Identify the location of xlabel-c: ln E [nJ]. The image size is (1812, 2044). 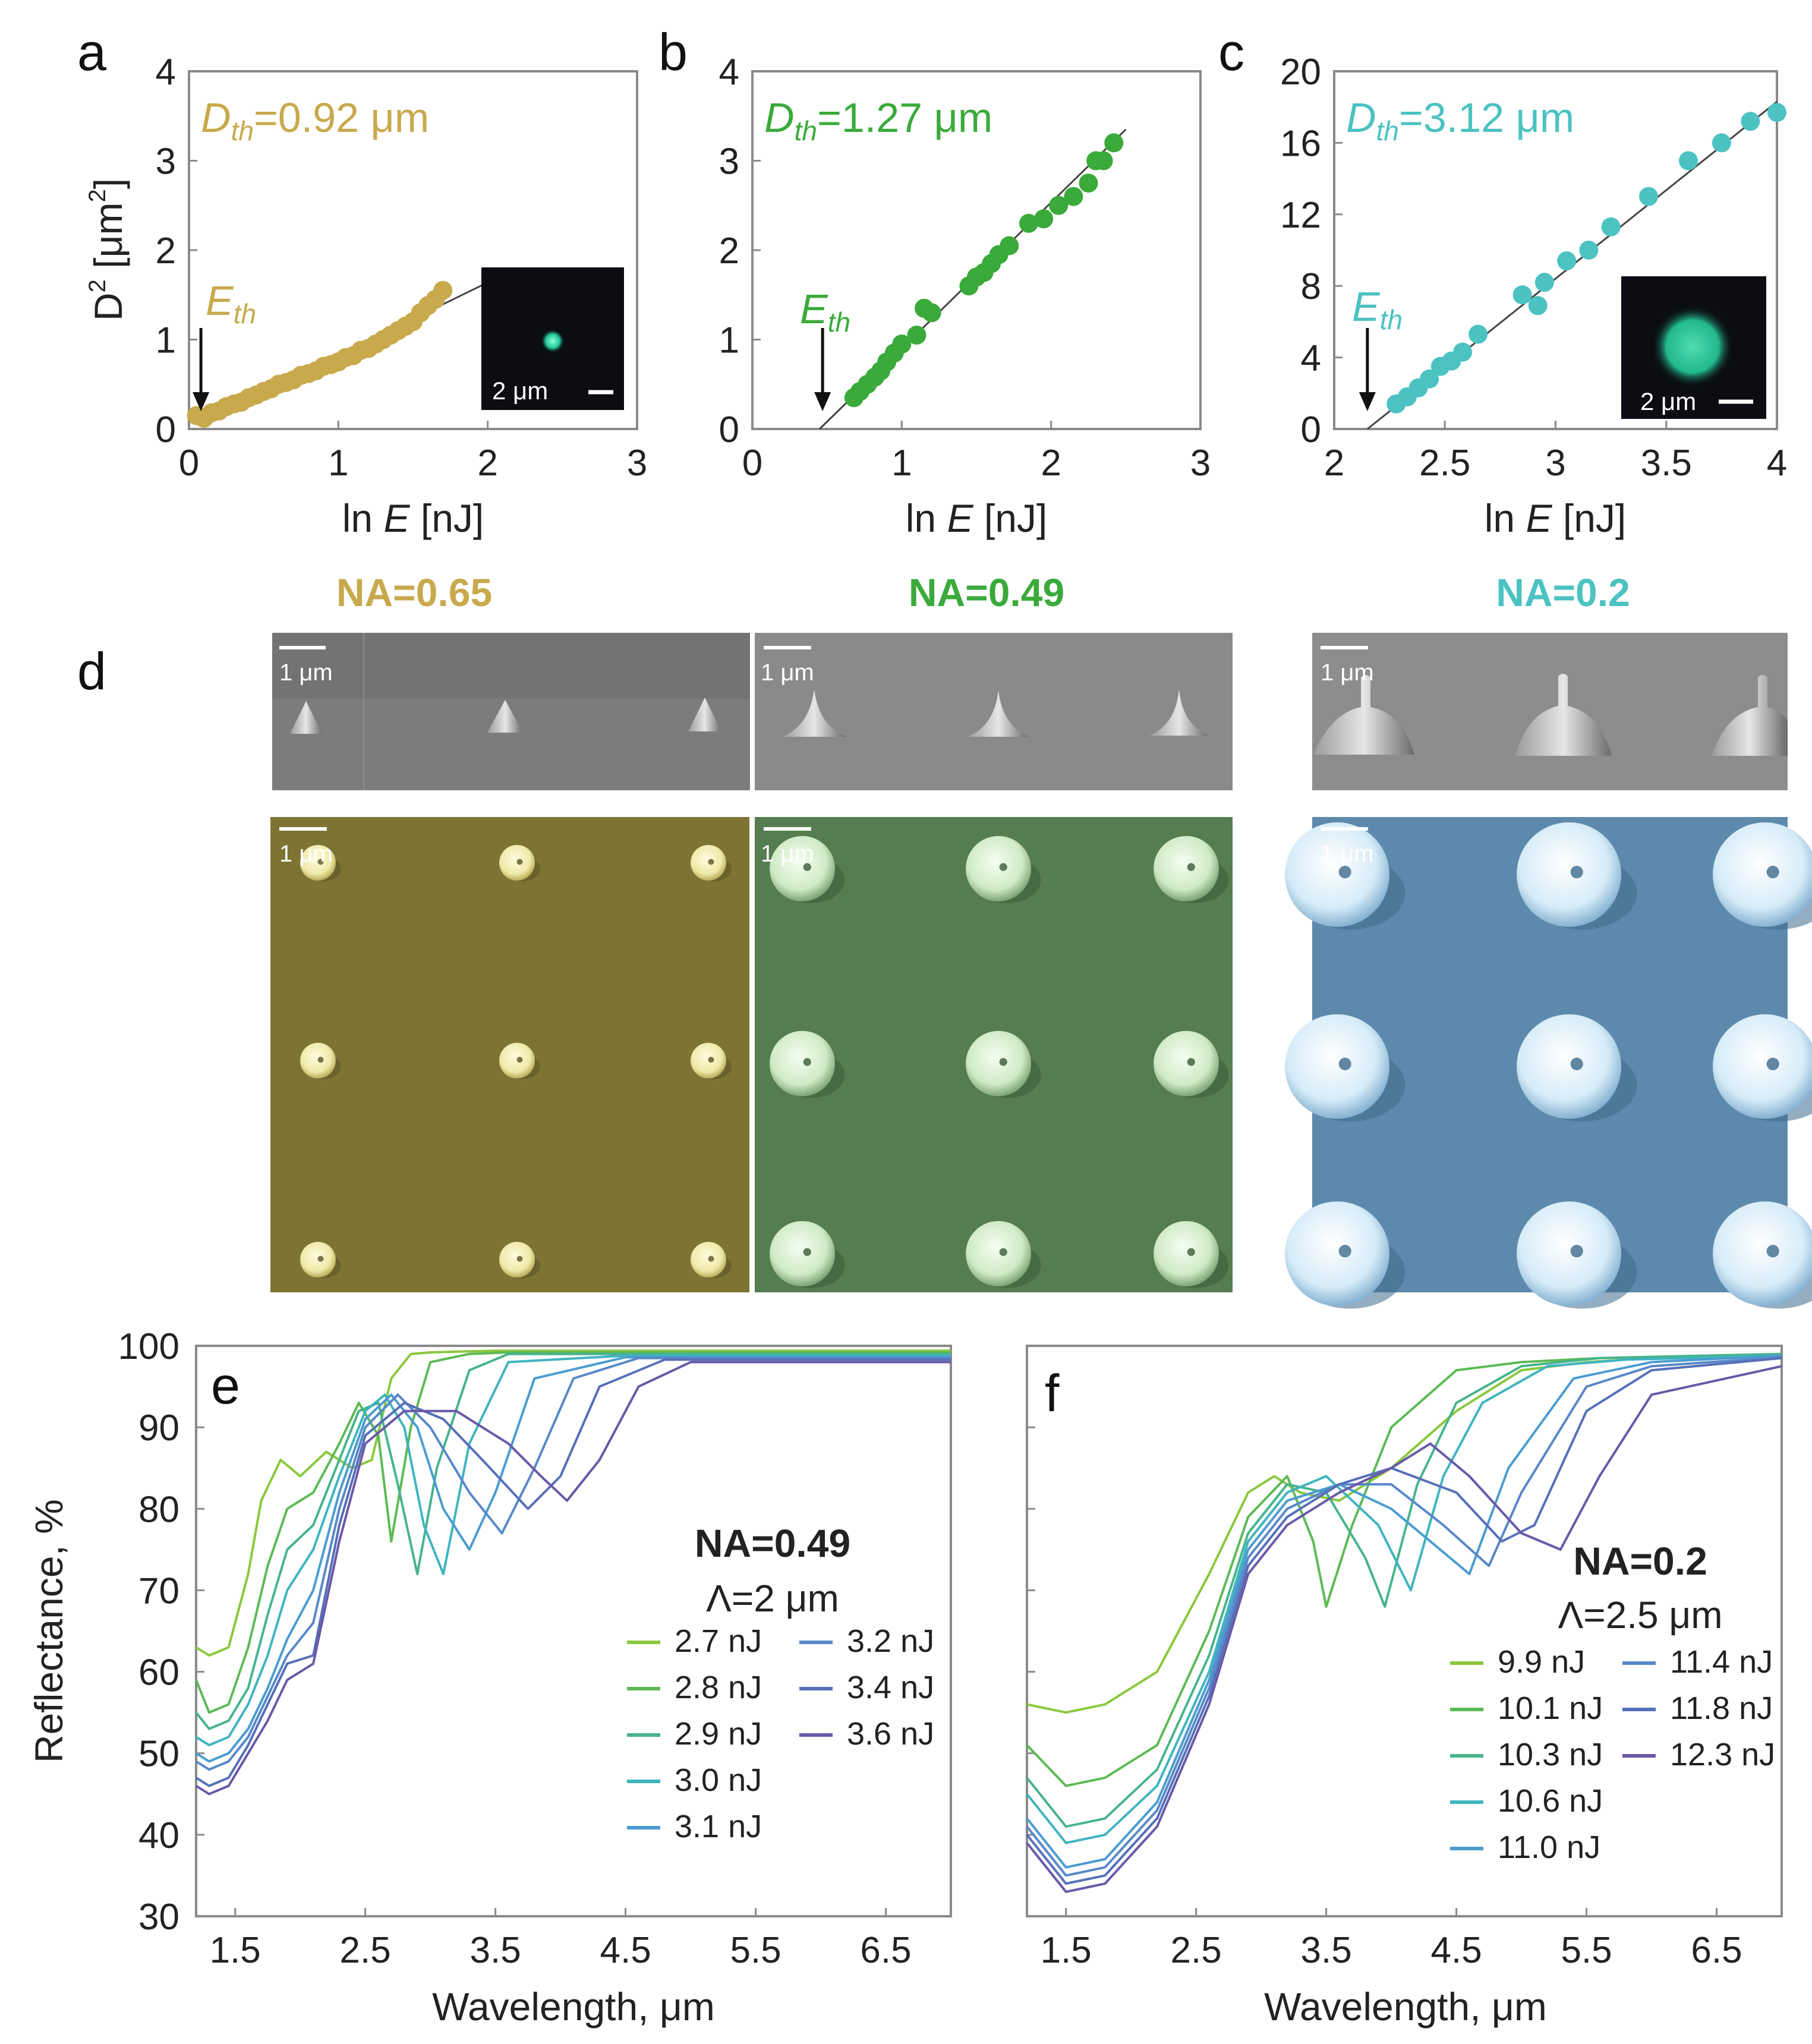
(1556, 518).